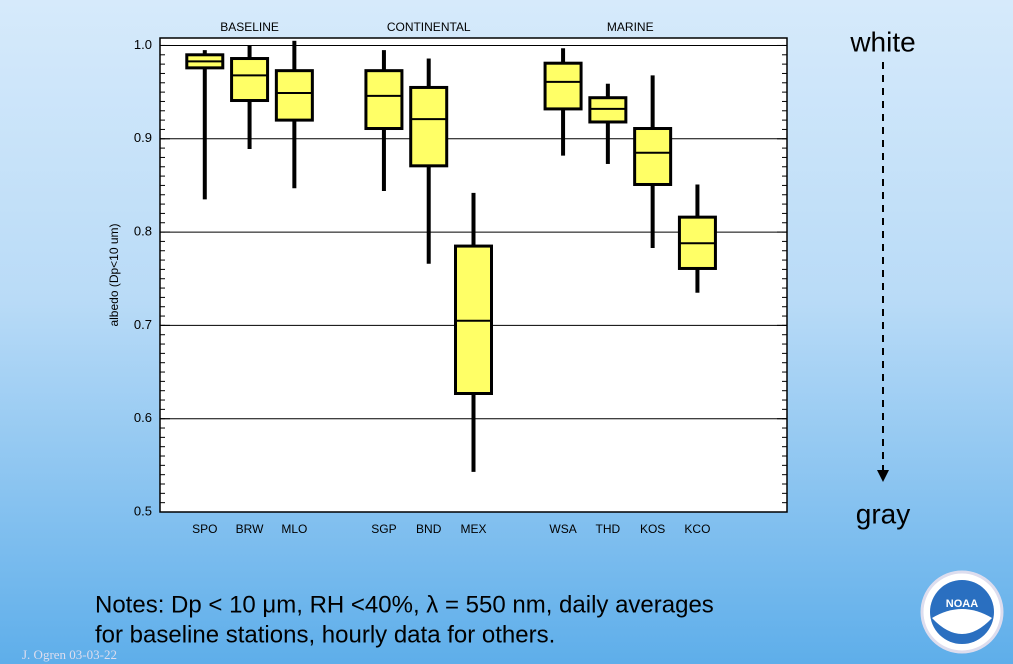 This screenshot has width=1013, height=664. I want to click on x-tick-label: KCO, so click(697, 529).